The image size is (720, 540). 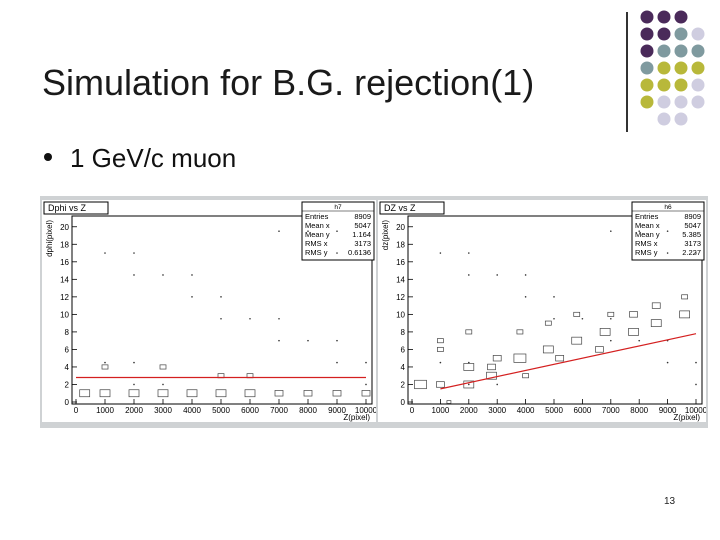 What do you see at coordinates (67, 208) in the screenshot?
I see `plot-title: Dphi vs Z` at bounding box center [67, 208].